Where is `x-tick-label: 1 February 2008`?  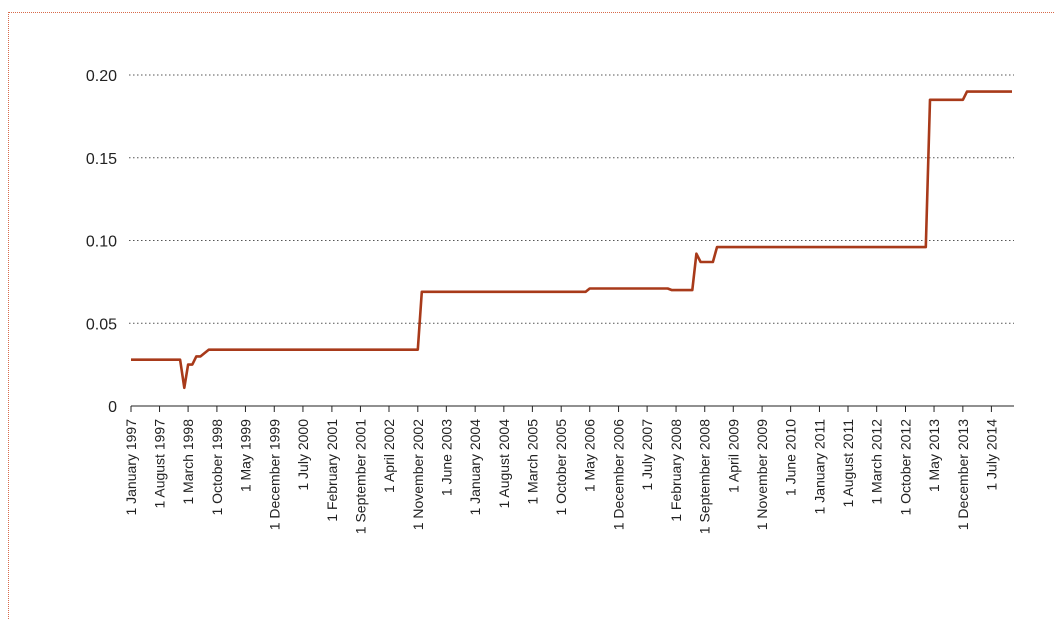 x-tick-label: 1 February 2008 is located at coordinates (676, 470).